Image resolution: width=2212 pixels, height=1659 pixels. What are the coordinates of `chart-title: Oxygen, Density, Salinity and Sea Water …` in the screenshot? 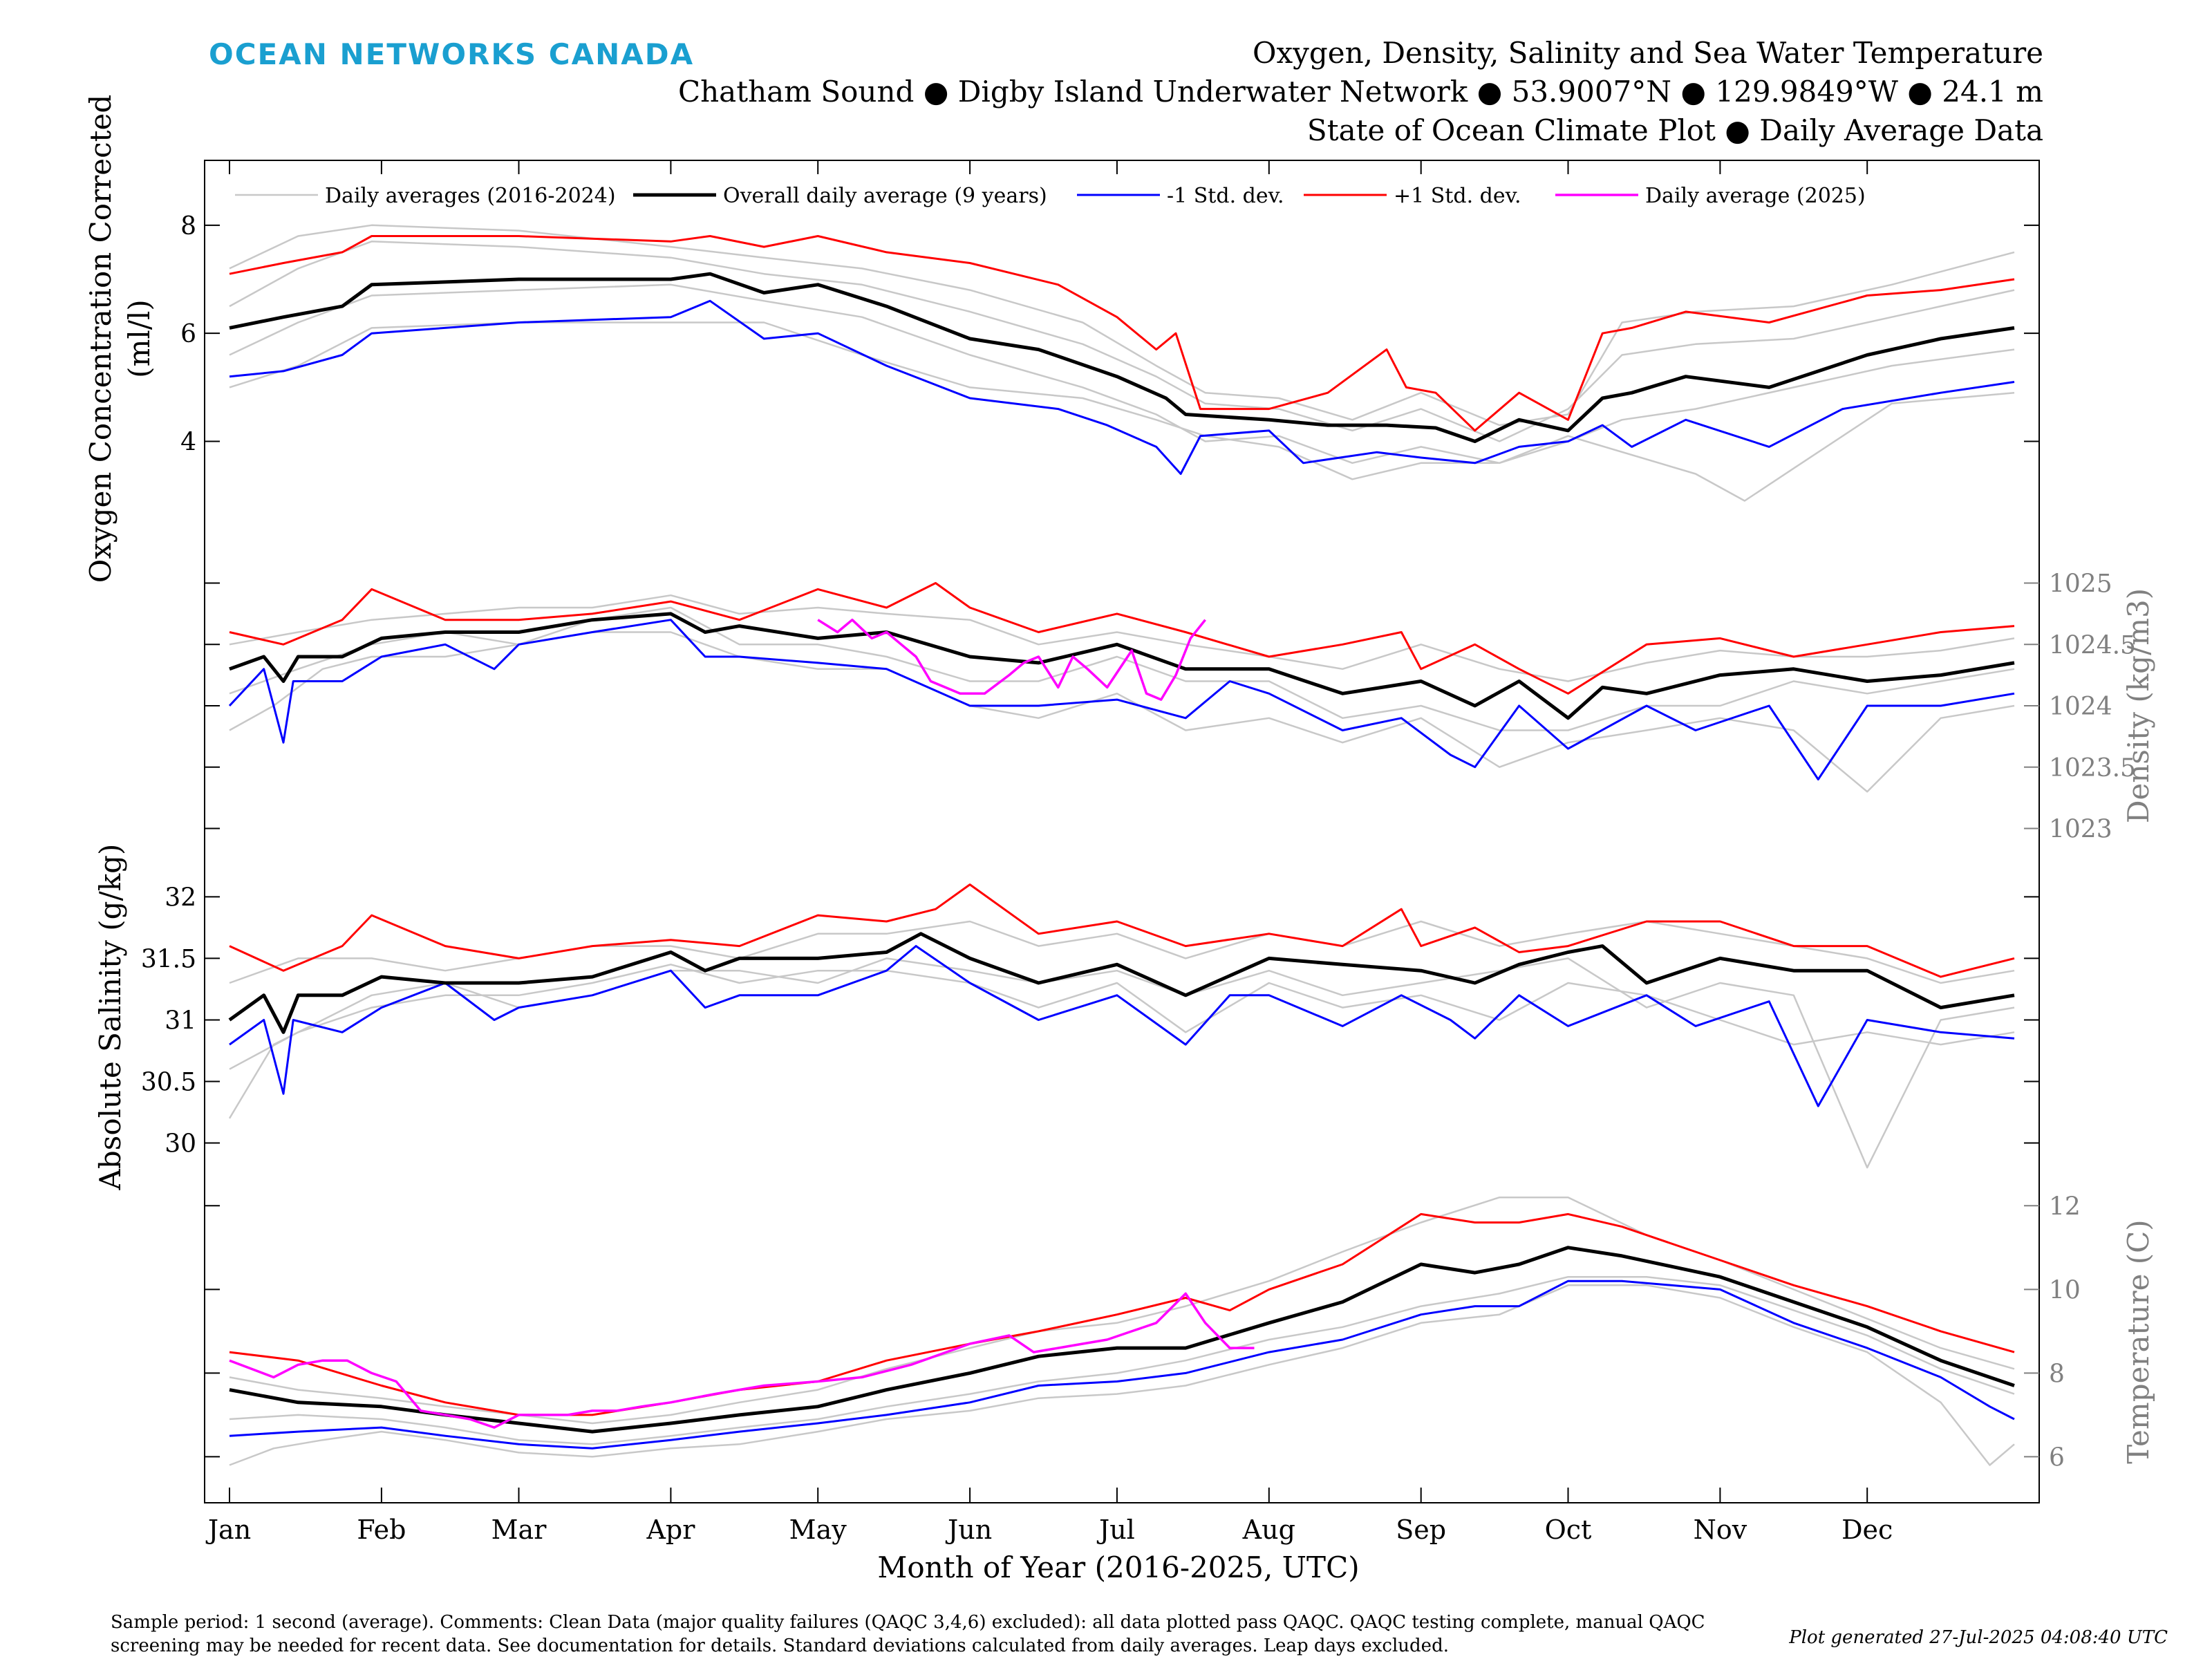 It's located at (1648, 53).